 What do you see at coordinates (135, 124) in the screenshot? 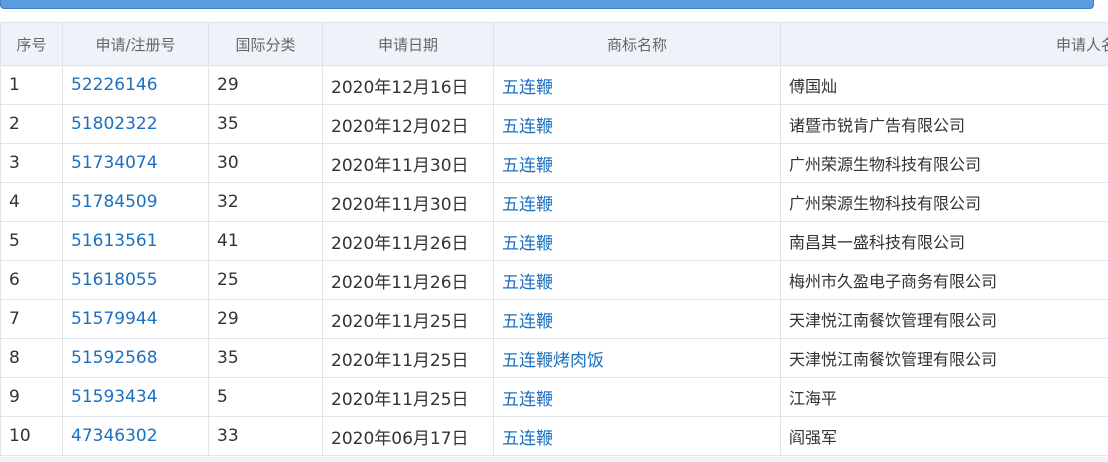
I see `registration-number: 51802322` at bounding box center [135, 124].